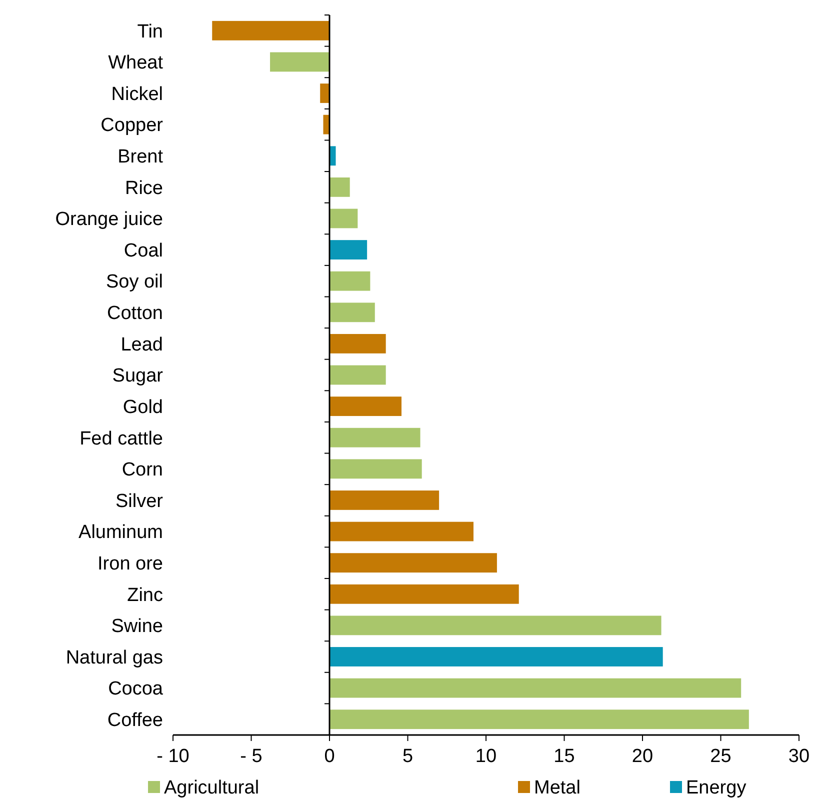 This screenshot has height=798, width=818. Describe the element at coordinates (120, 533) in the screenshot. I see `y-tick-label: Aluminum` at that location.